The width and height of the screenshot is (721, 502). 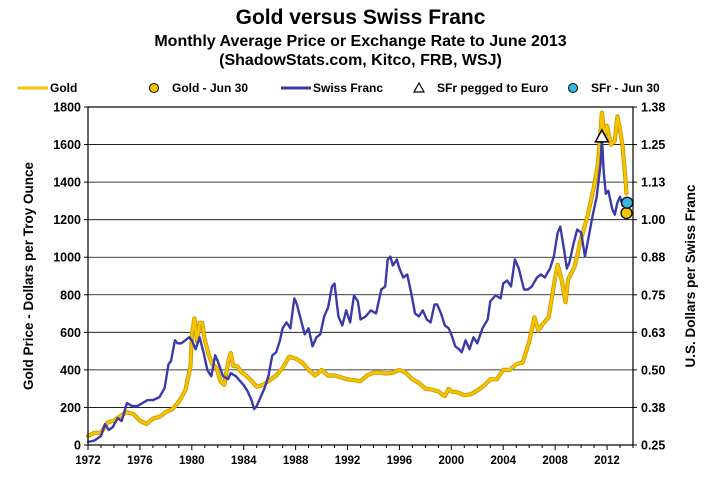 What do you see at coordinates (296, 461) in the screenshot?
I see `x-tick-label: 1988` at bounding box center [296, 461].